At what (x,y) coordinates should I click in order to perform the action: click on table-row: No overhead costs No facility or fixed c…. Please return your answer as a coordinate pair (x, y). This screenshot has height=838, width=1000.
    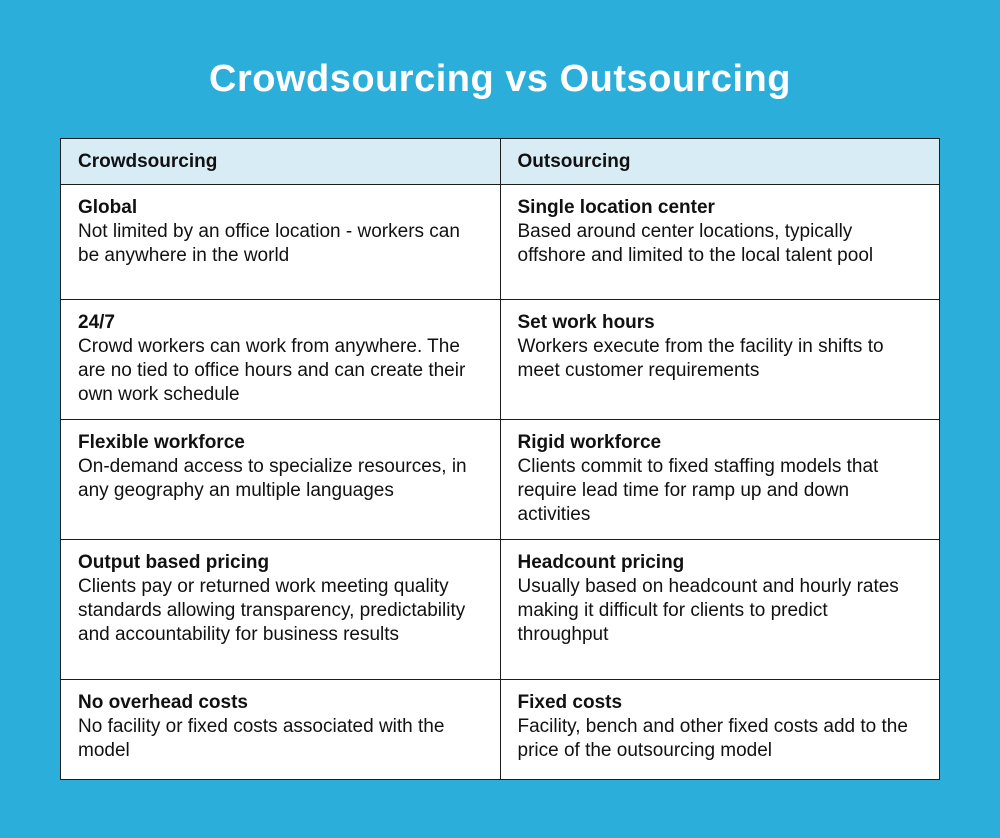
    Looking at the image, I should click on (500, 729).